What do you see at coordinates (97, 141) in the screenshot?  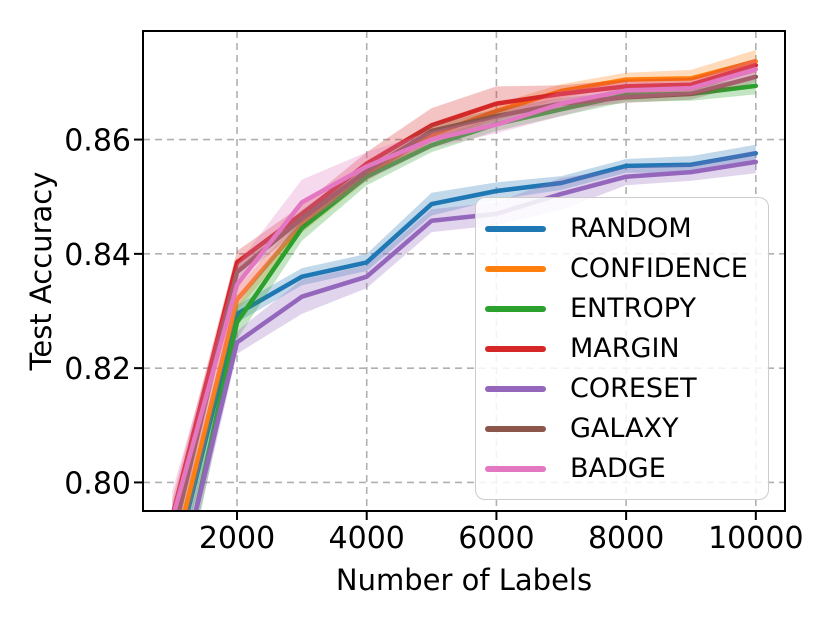 I see `y-tick-label: 0.86` at bounding box center [97, 141].